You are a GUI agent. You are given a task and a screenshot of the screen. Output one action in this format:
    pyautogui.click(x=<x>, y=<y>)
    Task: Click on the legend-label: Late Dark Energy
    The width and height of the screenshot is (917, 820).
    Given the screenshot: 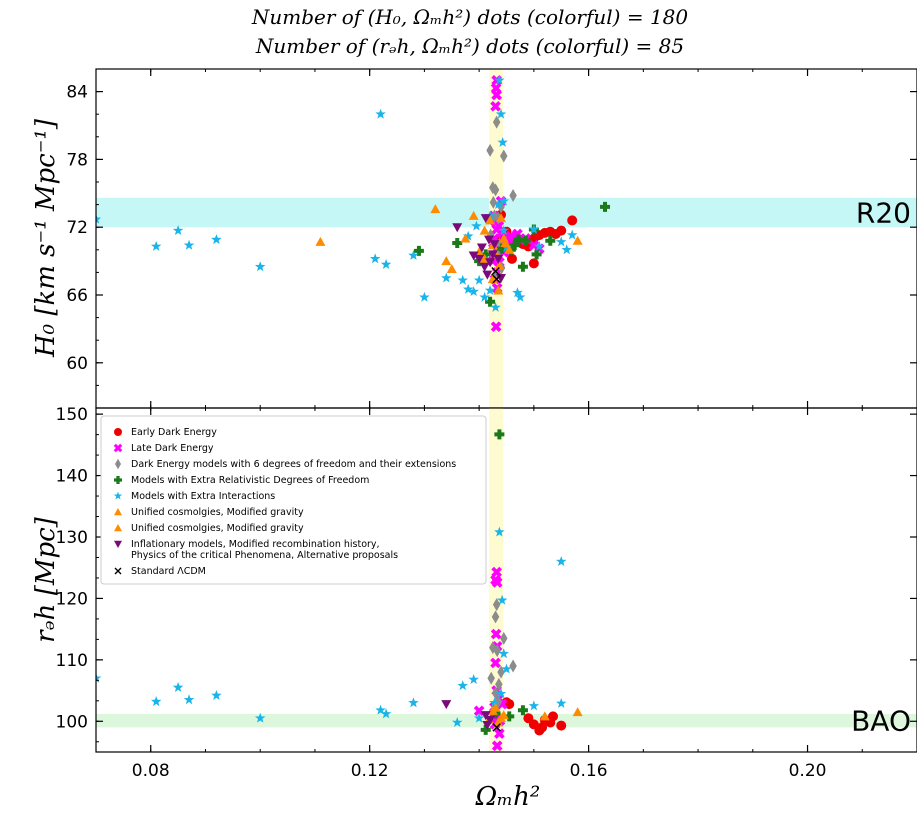 What is the action you would take?
    pyautogui.click(x=172, y=448)
    